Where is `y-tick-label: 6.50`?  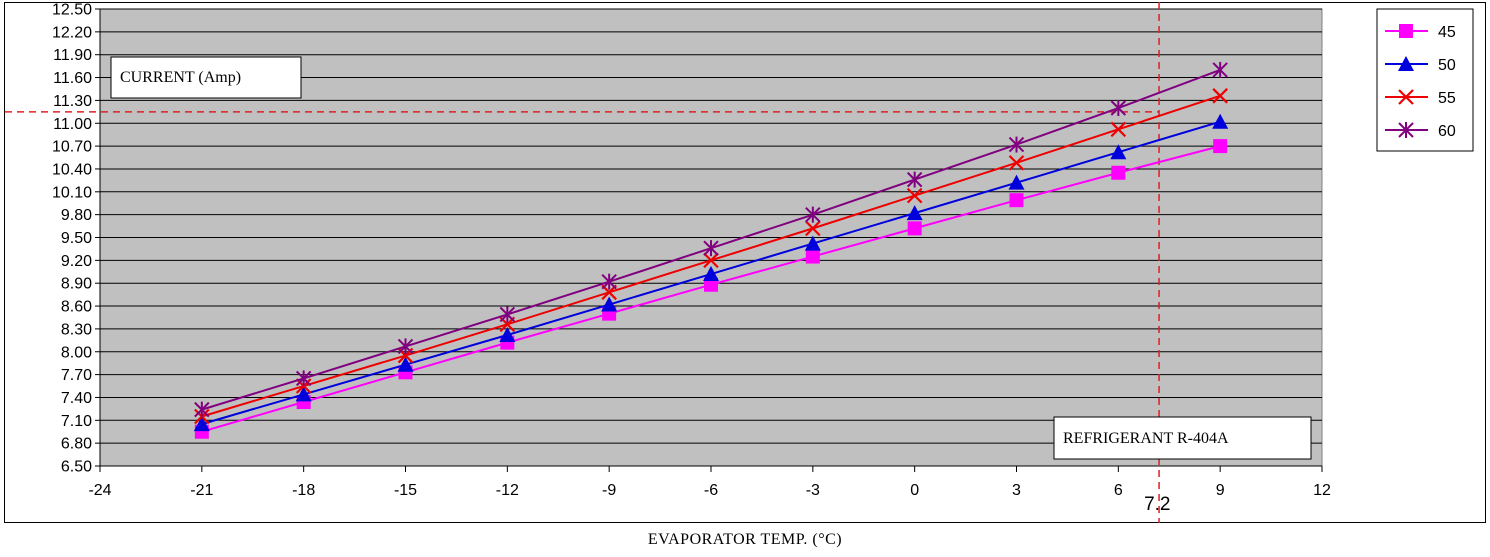 y-tick-label: 6.50 is located at coordinates (76, 467).